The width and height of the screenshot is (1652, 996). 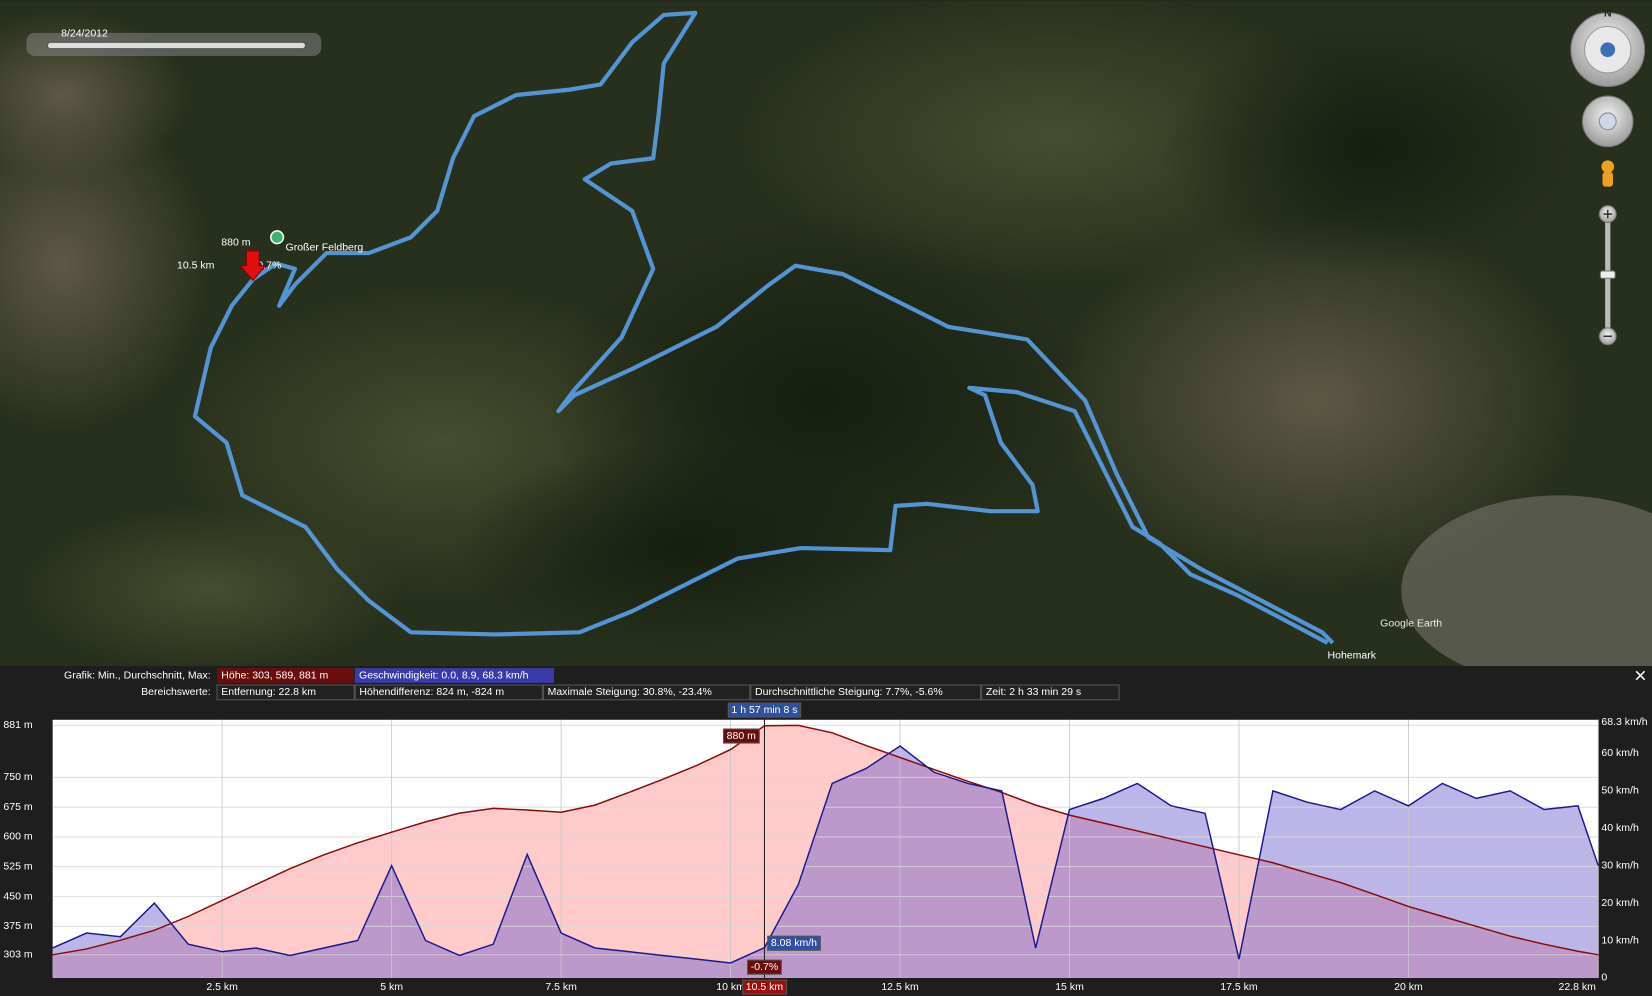 What do you see at coordinates (1620, 753) in the screenshot?
I see `y2-tick-label: 60 km/h` at bounding box center [1620, 753].